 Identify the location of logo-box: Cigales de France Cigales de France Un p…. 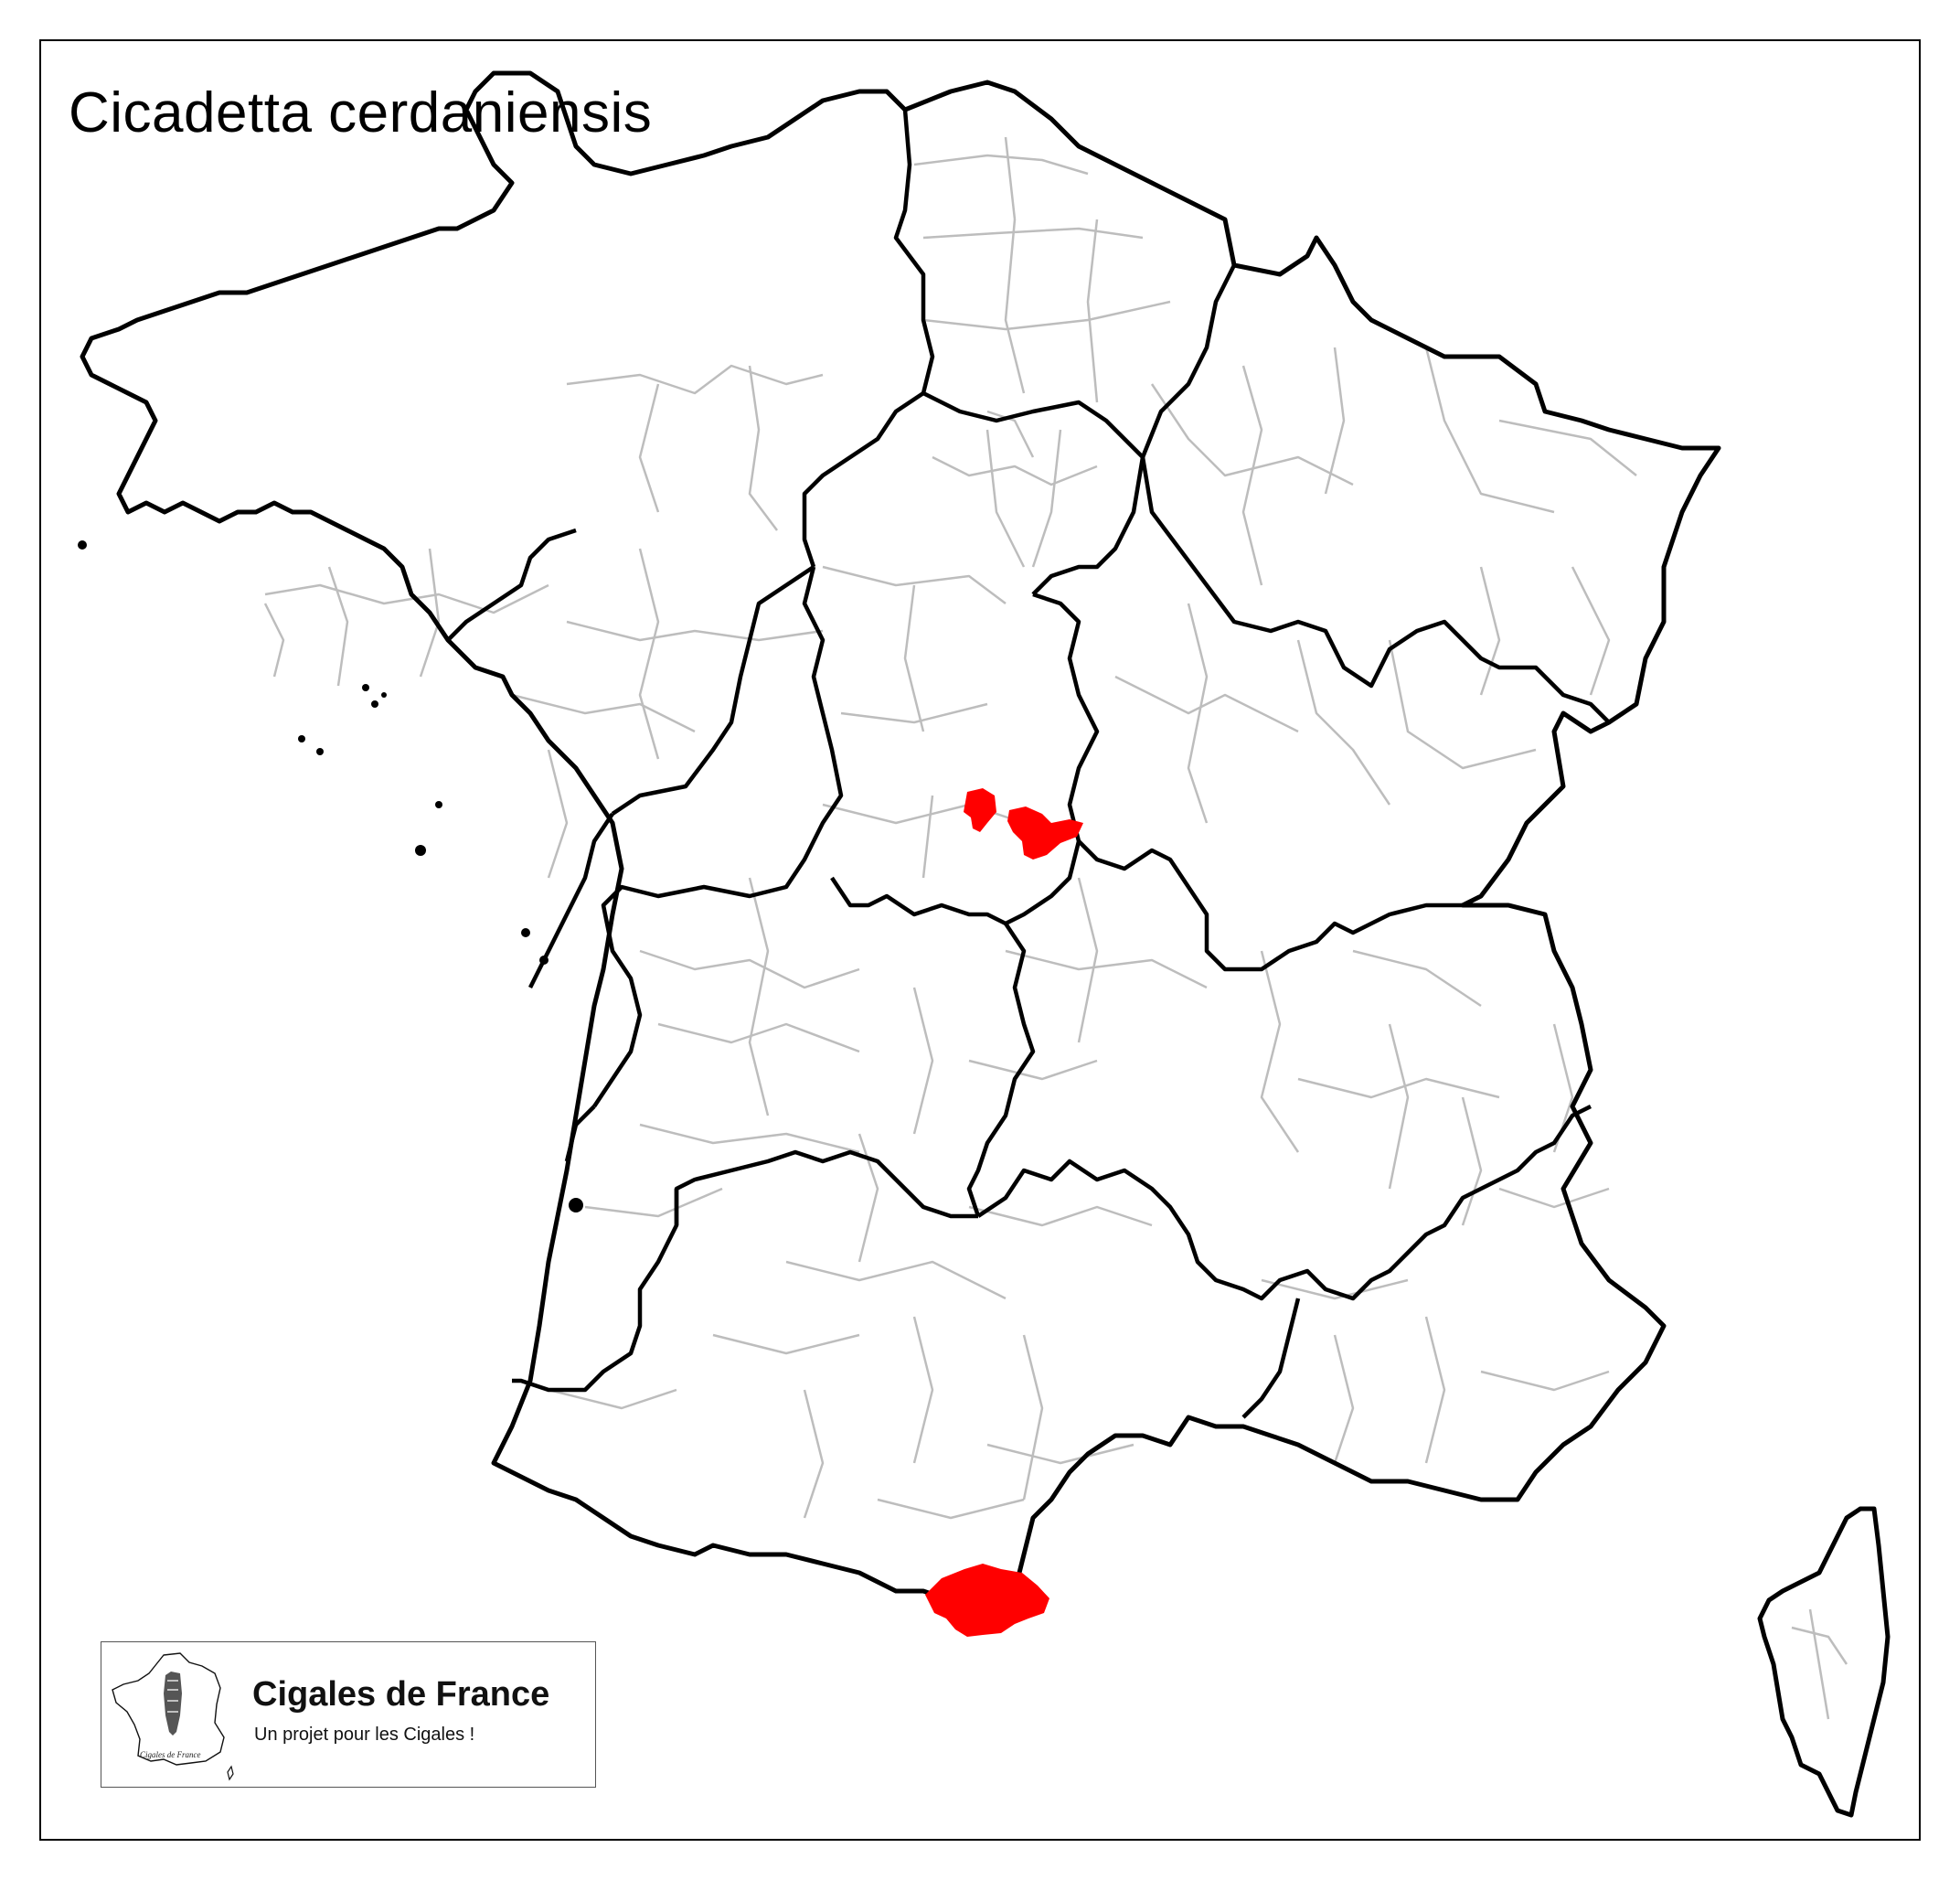
(349, 1714).